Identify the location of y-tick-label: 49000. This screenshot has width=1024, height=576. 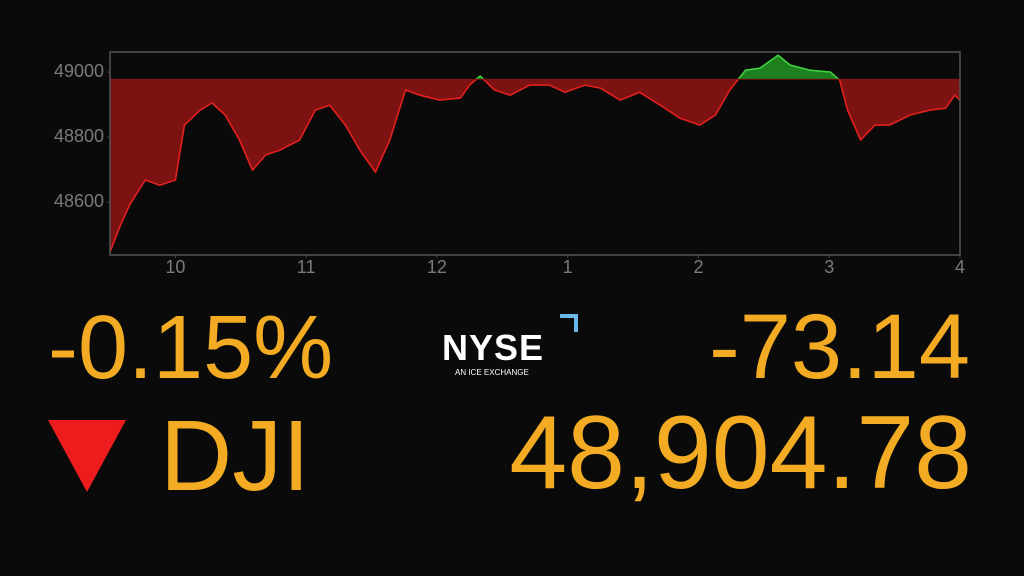
(79, 71).